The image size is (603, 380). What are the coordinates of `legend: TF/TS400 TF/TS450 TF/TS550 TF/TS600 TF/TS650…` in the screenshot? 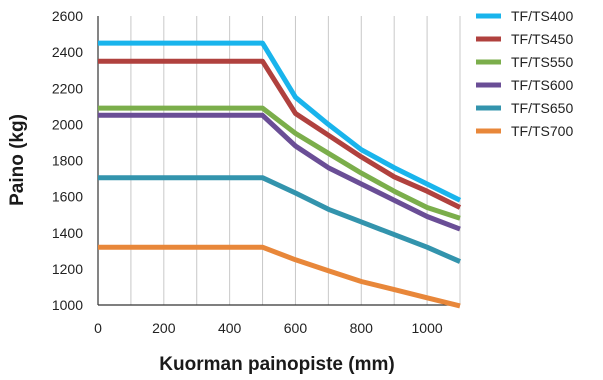 It's located at (524, 73).